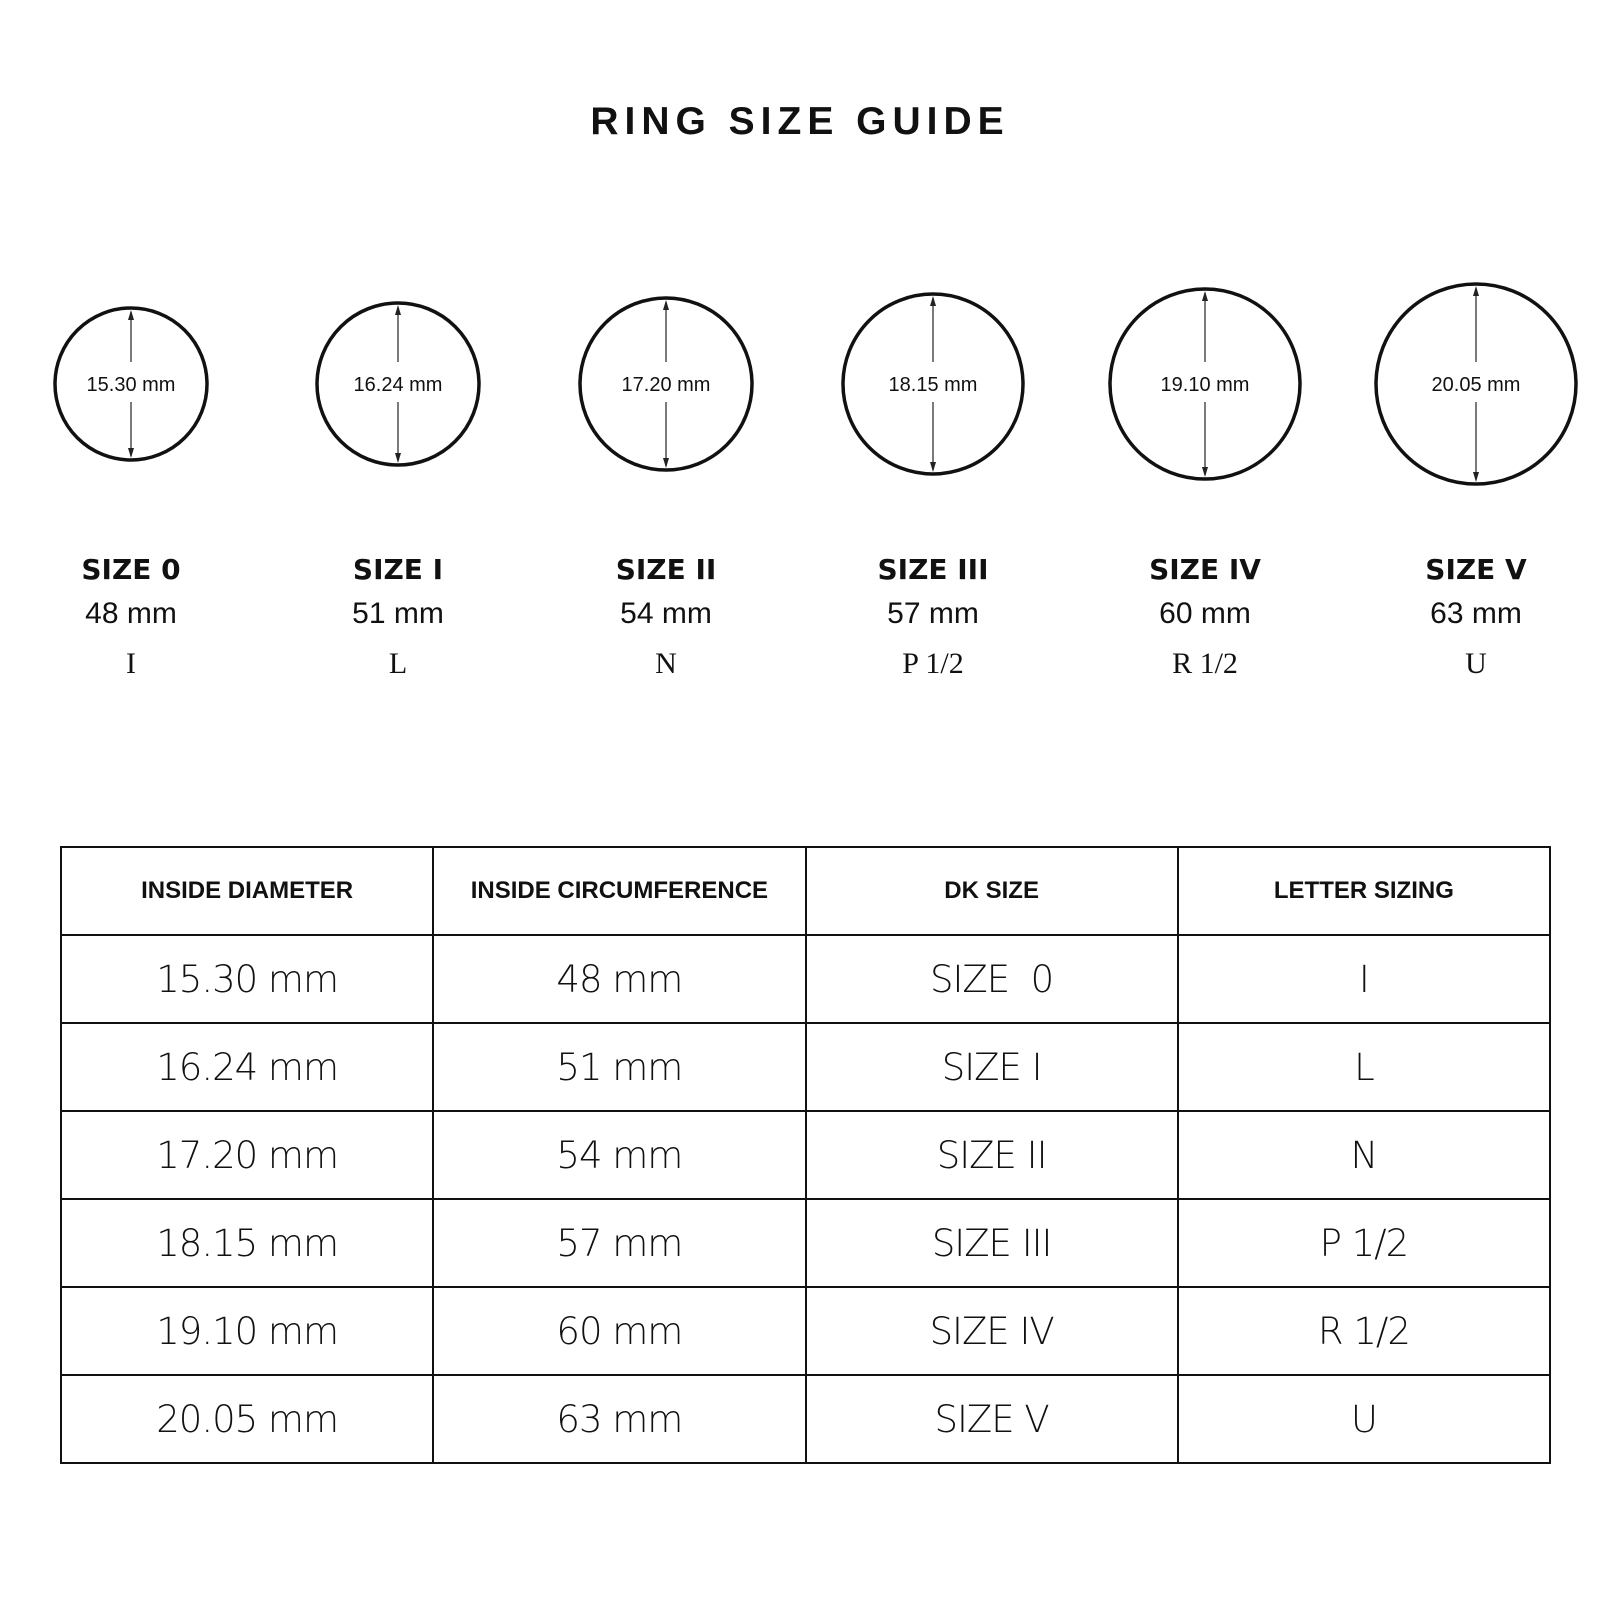 The width and height of the screenshot is (1600, 1600). I want to click on table-cell: 60 mm, so click(619, 1331).